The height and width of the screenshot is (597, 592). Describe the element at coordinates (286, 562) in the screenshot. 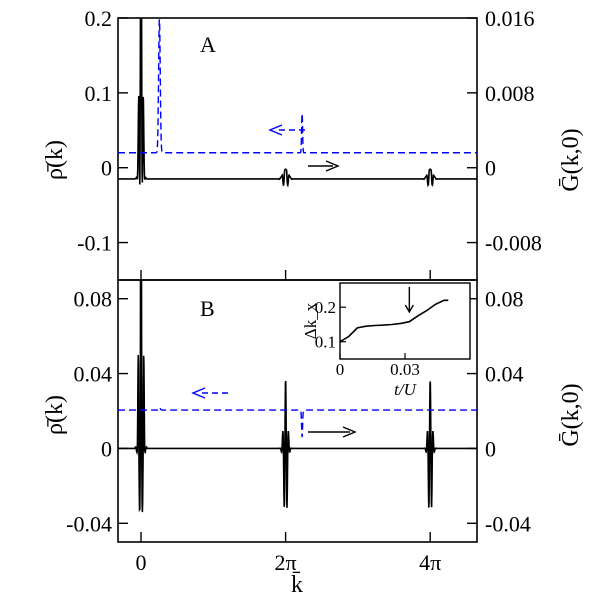

I see `xtick-label: 2π` at that location.